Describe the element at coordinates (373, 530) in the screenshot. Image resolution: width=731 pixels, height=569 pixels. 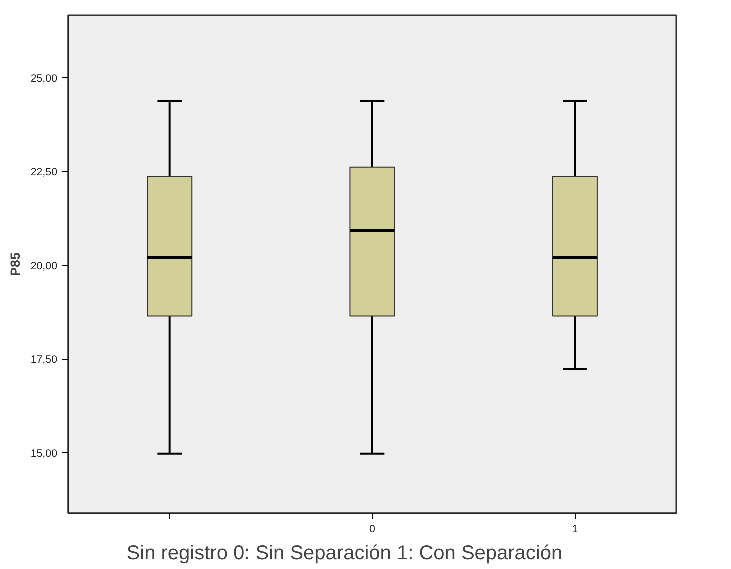
I see `x-tick-label: 0` at that location.